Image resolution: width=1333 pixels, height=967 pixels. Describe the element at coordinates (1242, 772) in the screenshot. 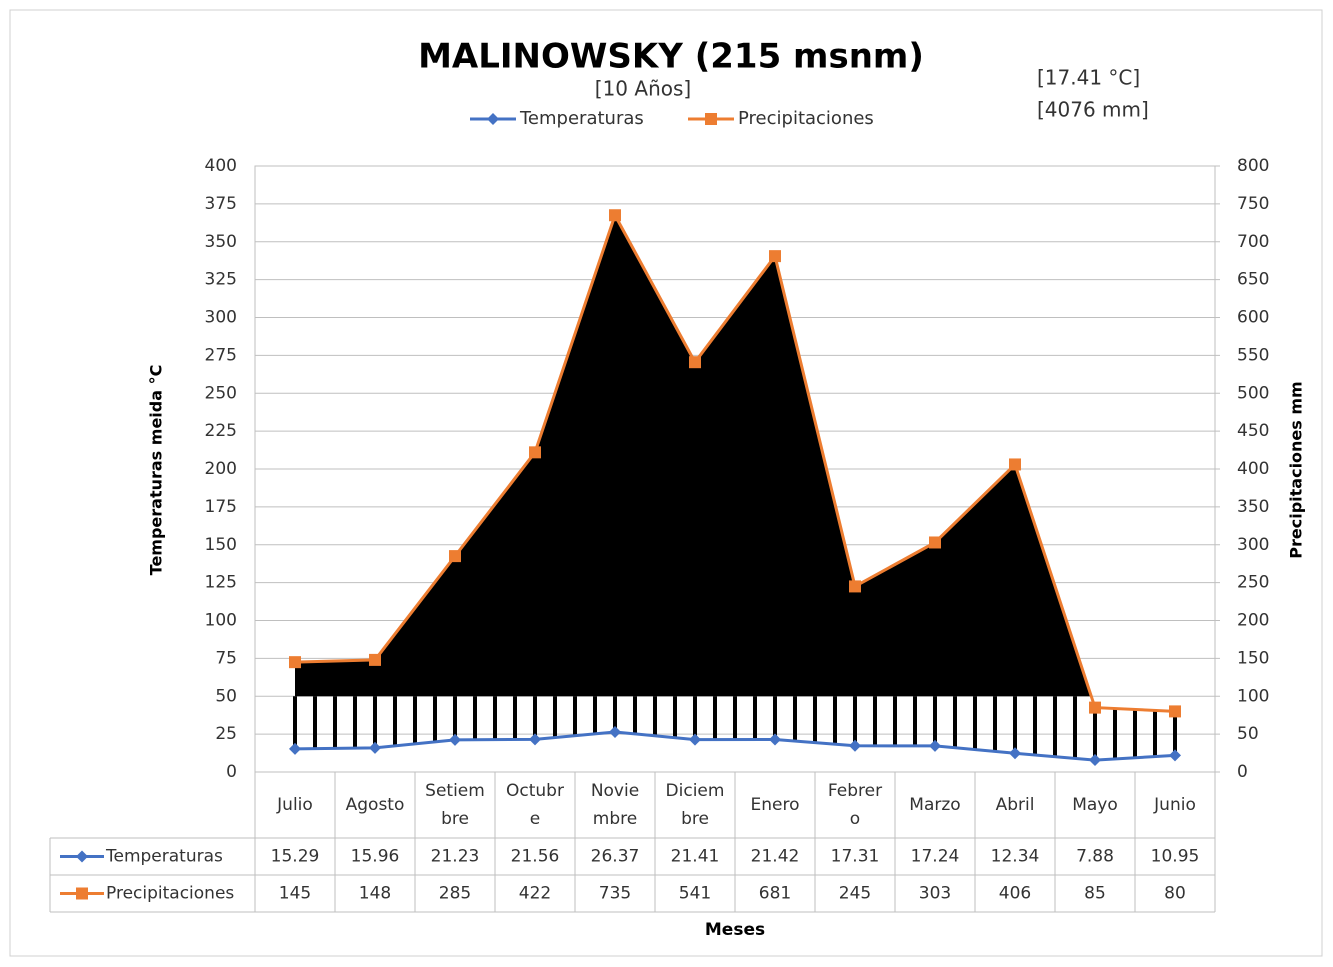

I see `y2-tick-label: 0` at that location.